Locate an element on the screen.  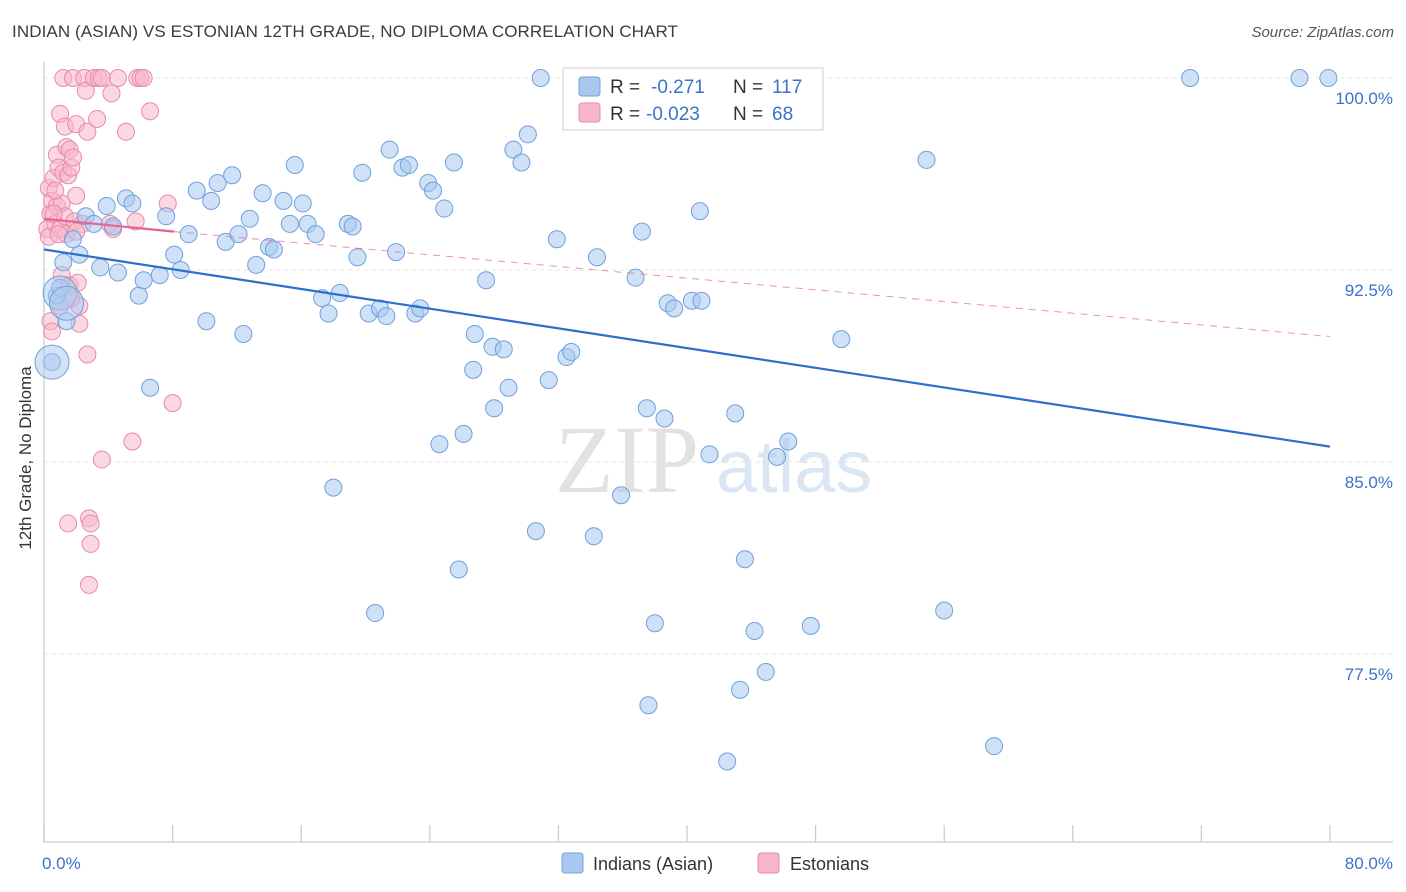
chart-source: Source: ZipAtlas.com is located at coordinates (1322, 32).